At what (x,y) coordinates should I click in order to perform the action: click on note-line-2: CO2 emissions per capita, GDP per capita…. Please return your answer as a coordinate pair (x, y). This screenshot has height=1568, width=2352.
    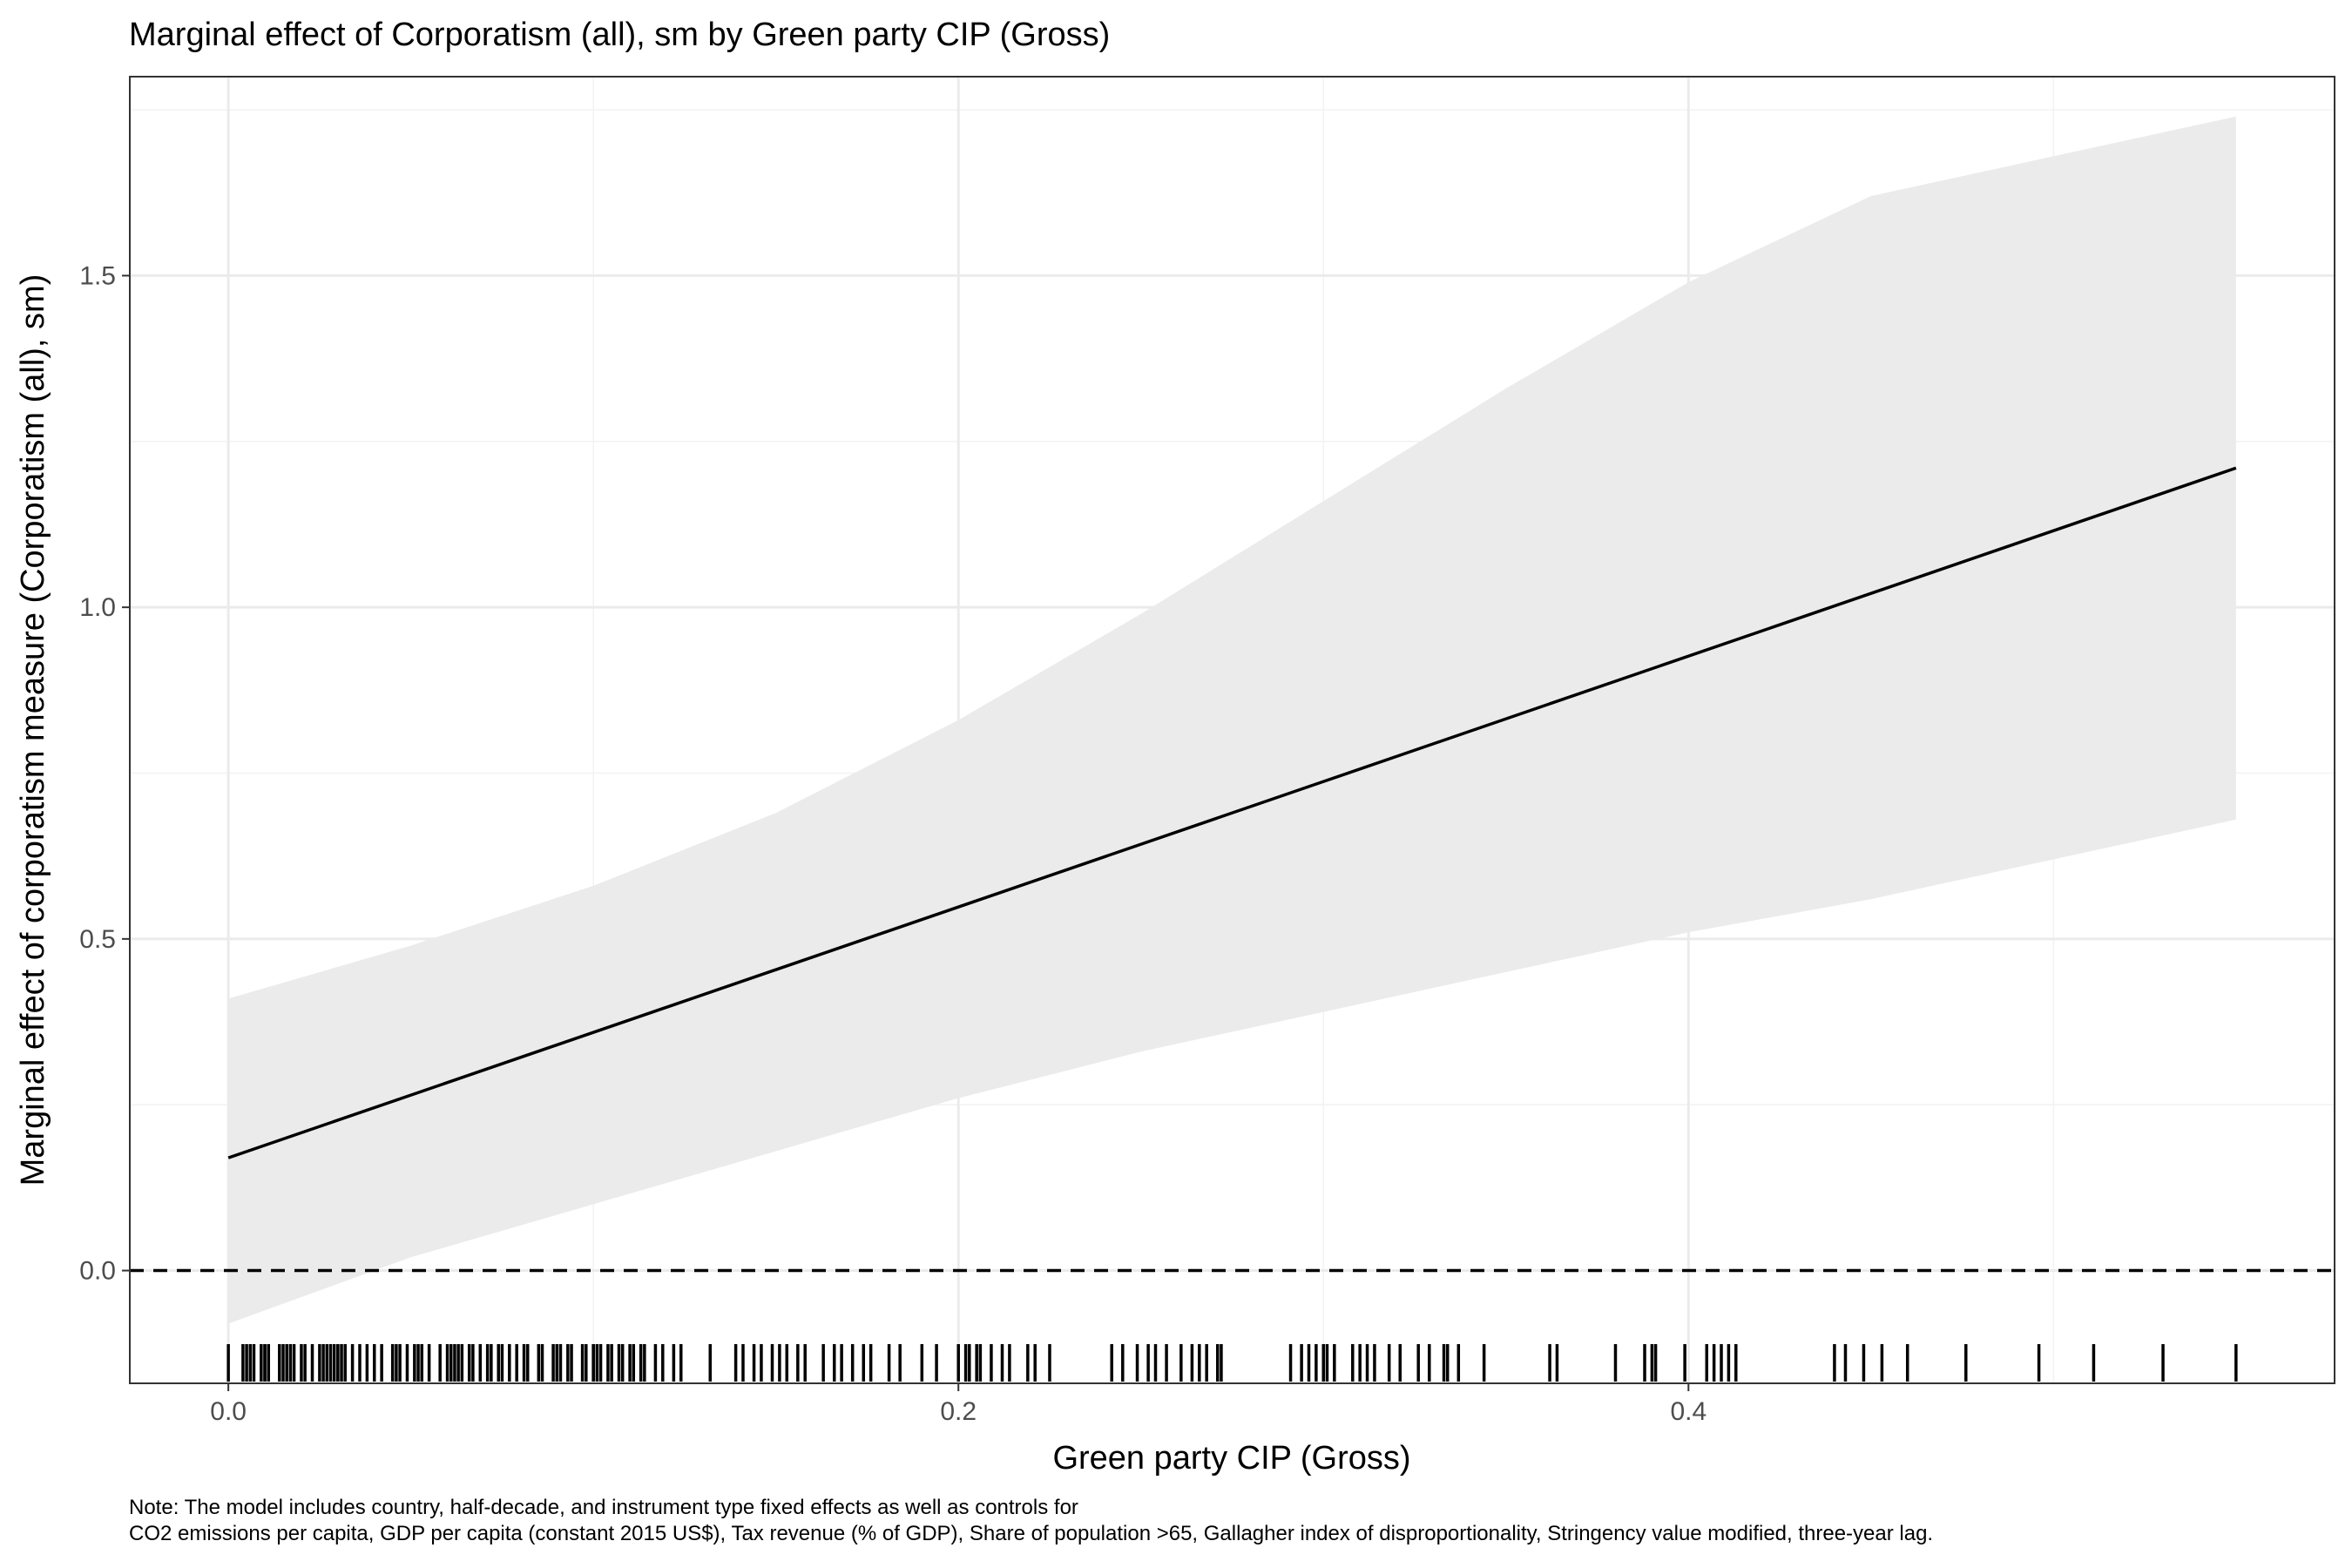
    Looking at the image, I should click on (1031, 1533).